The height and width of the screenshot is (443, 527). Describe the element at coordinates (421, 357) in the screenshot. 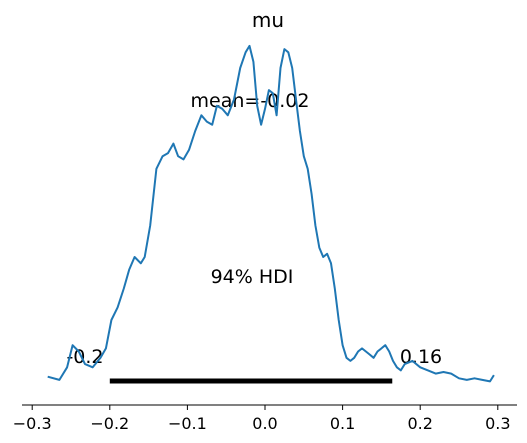

I see `hdi-upper-bound-label: 0.16` at that location.